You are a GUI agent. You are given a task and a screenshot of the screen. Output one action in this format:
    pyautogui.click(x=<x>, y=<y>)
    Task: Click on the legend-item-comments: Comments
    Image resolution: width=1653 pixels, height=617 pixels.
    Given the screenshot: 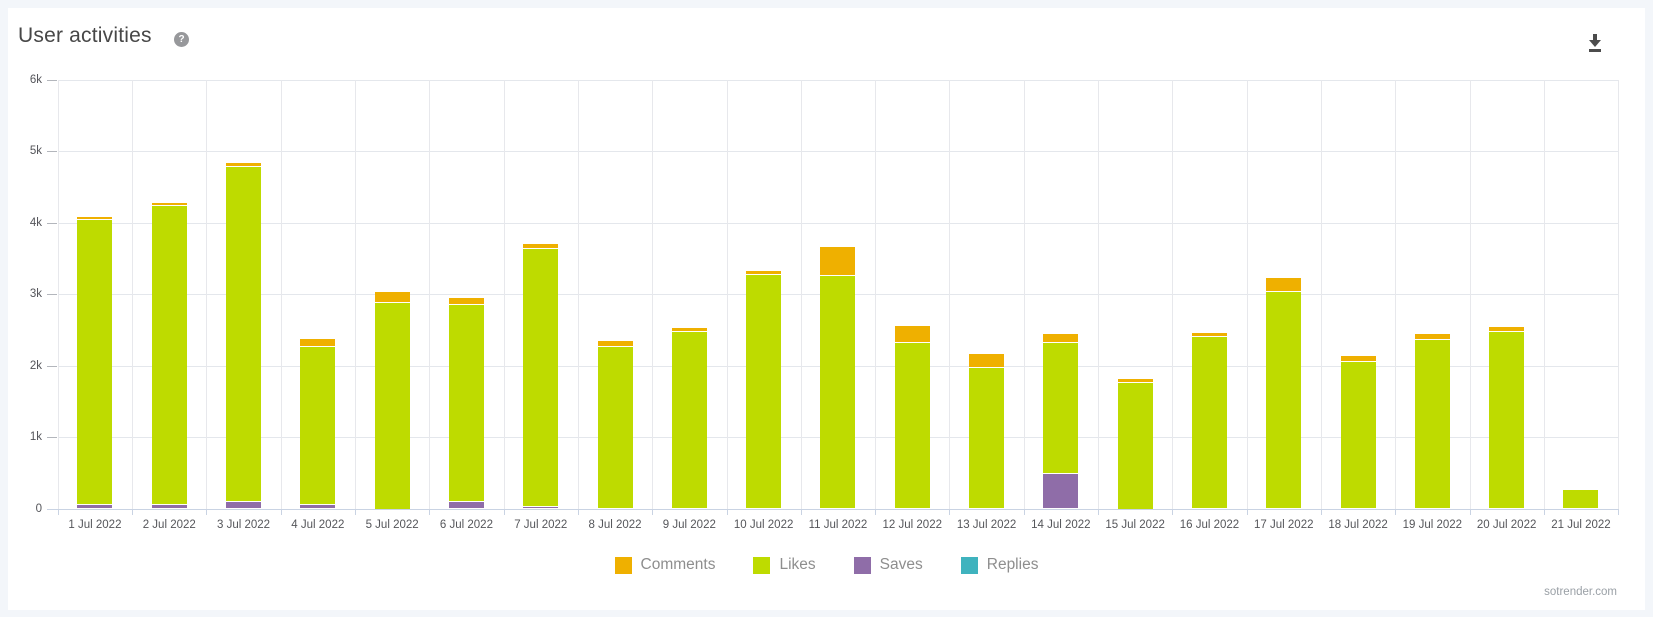 What is the action you would take?
    pyautogui.click(x=664, y=565)
    